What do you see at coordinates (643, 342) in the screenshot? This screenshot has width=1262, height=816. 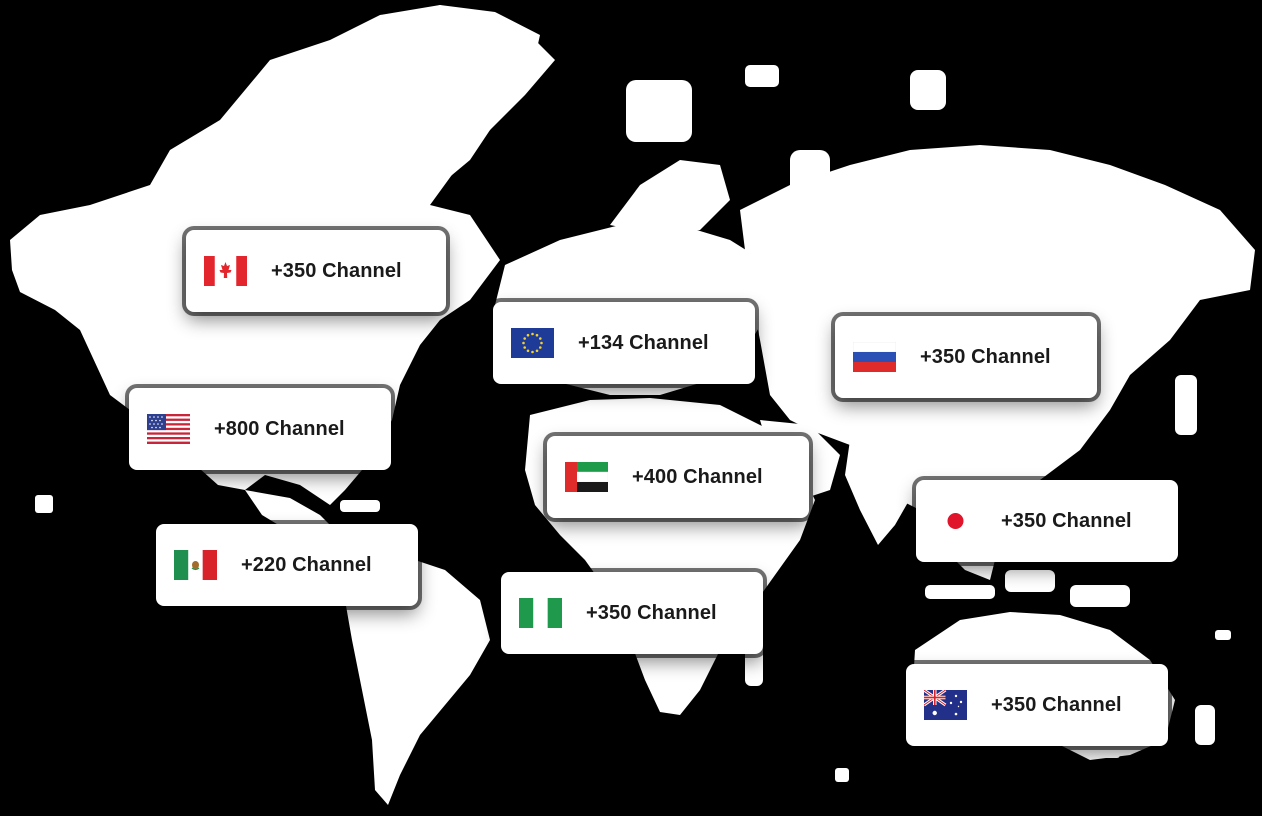 I see `channel-count-label: +134 Channel` at bounding box center [643, 342].